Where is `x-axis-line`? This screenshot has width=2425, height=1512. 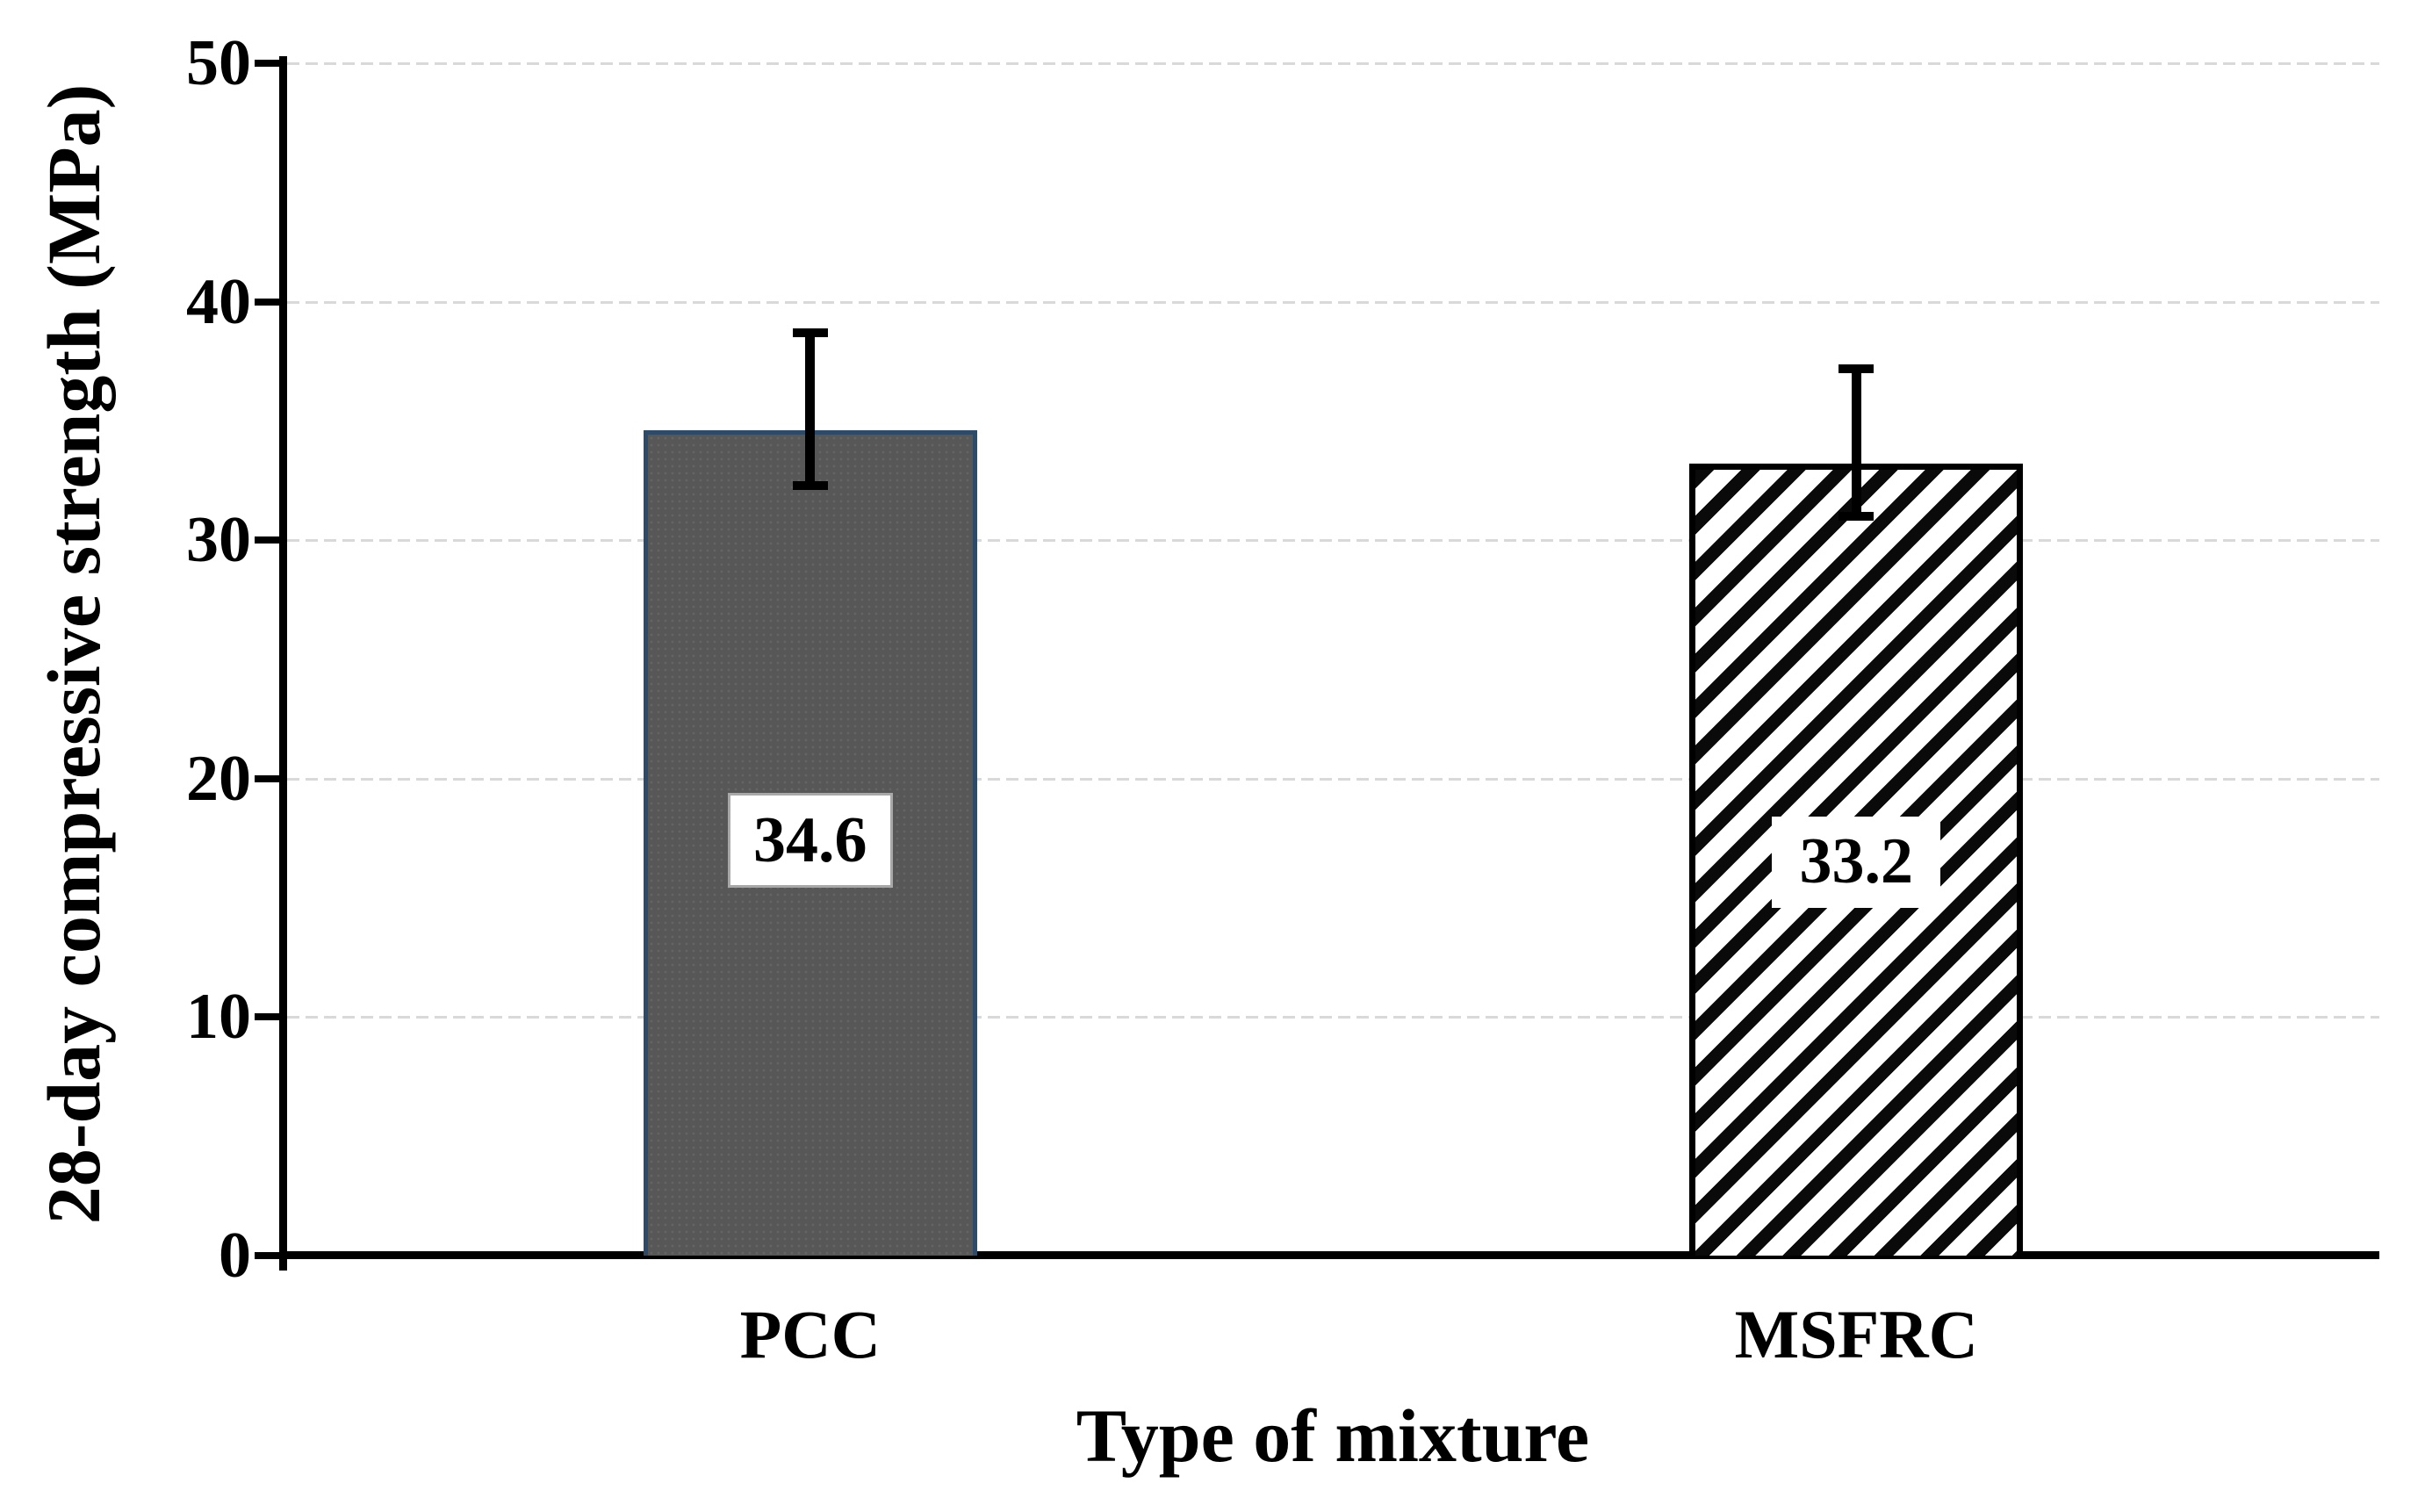
x-axis-line is located at coordinates (1329, 1255).